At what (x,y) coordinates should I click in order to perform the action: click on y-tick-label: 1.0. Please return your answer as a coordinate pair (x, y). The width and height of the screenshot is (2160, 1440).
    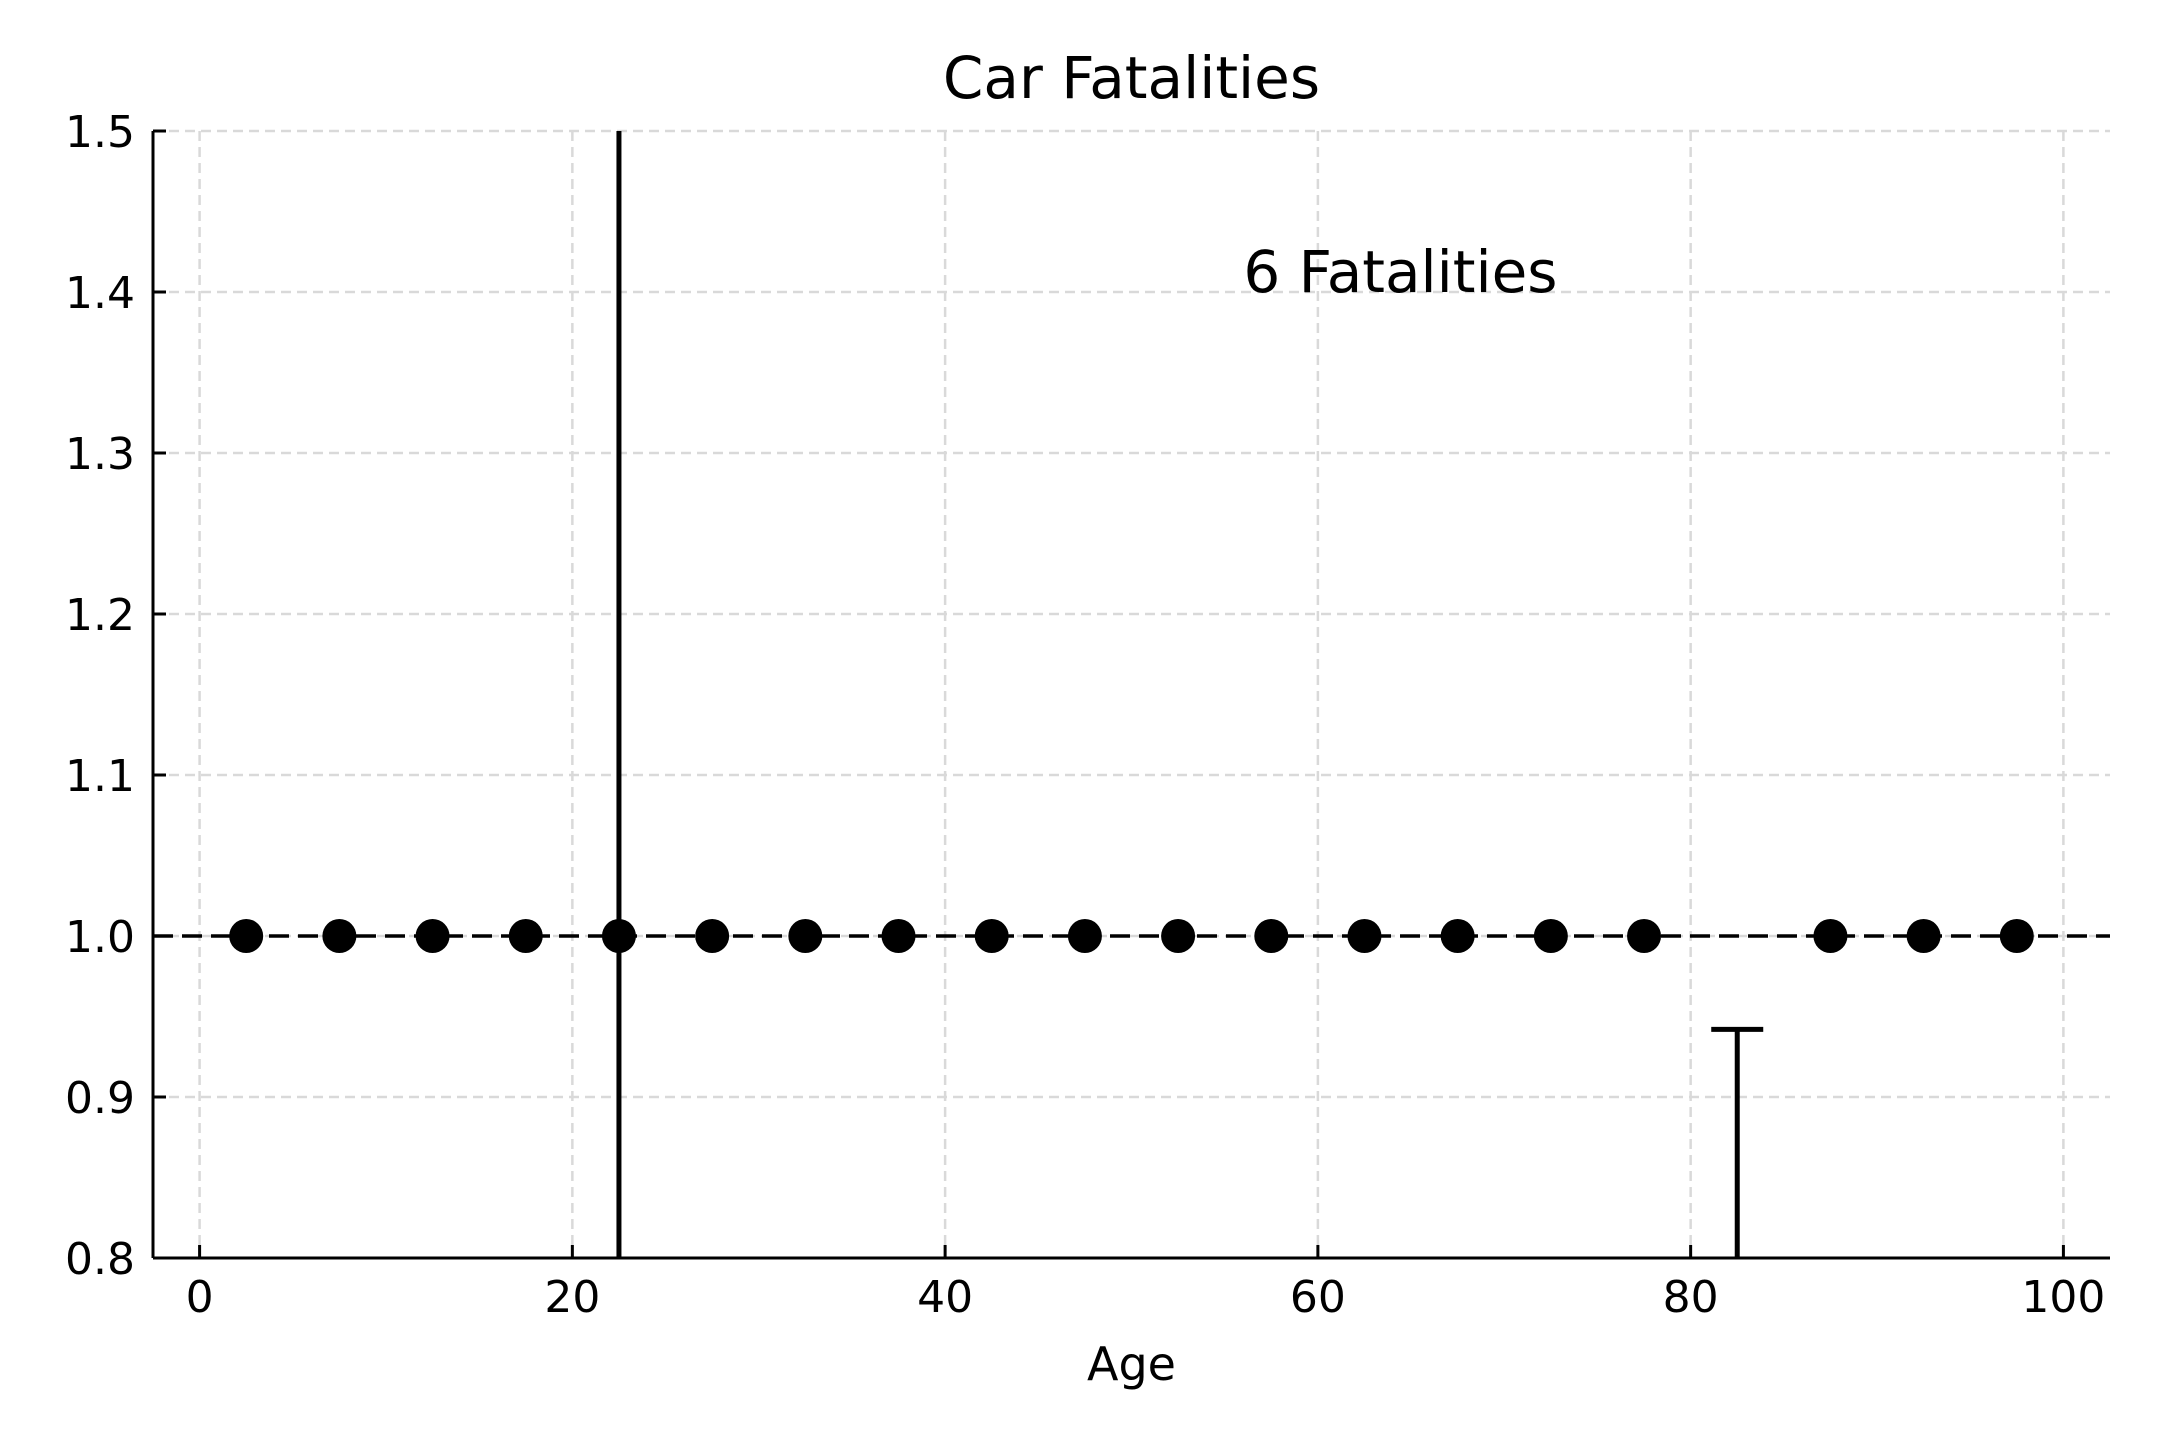
    Looking at the image, I should click on (100, 937).